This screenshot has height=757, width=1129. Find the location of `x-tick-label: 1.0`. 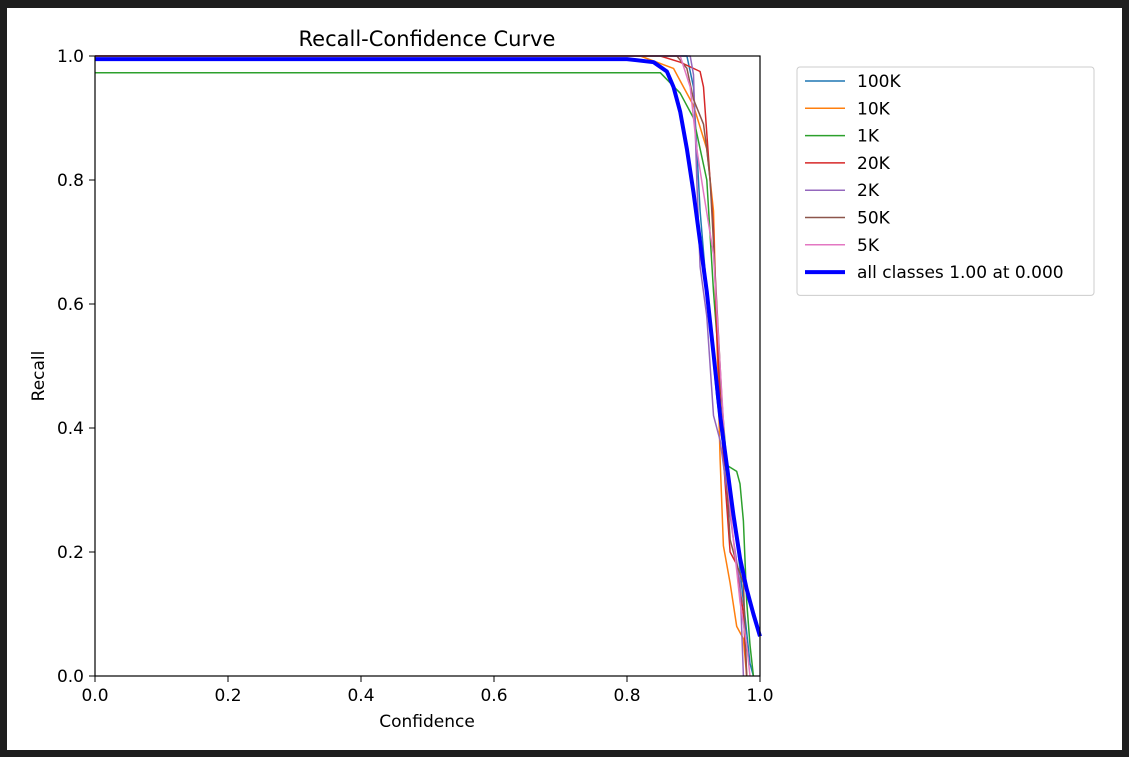

x-tick-label: 1.0 is located at coordinates (759, 696).